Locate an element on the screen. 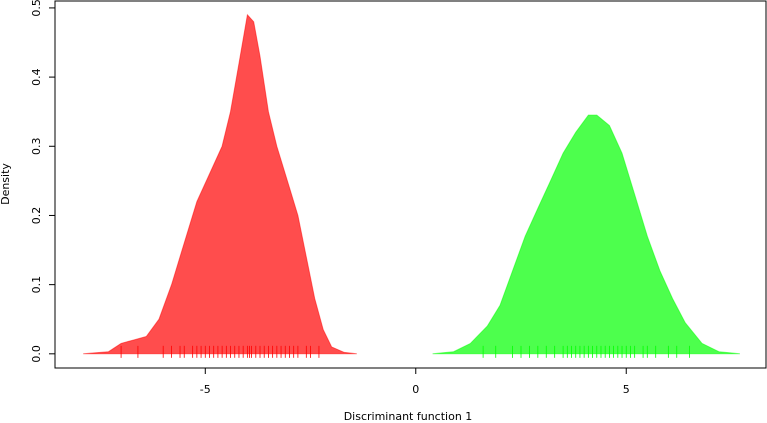 The image size is (767, 423). y-tick-label: 0.1 is located at coordinates (36, 285).